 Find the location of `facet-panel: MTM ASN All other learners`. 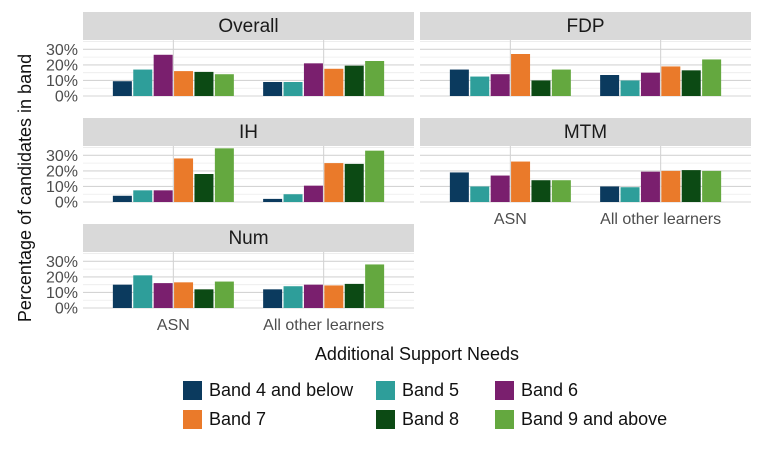

facet-panel: MTM ASN All other learners is located at coordinates (585, 173).